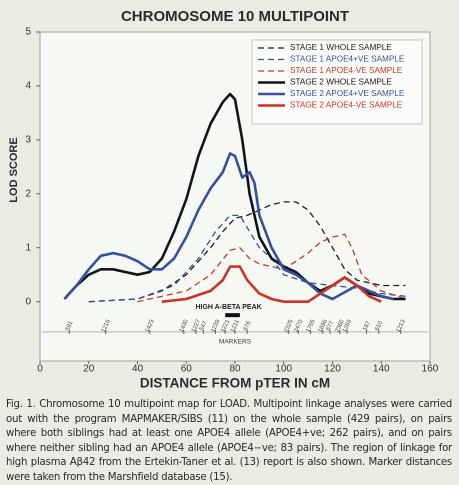  I want to click on peak-label: HIGH A-BETA PEAK, so click(228, 307).